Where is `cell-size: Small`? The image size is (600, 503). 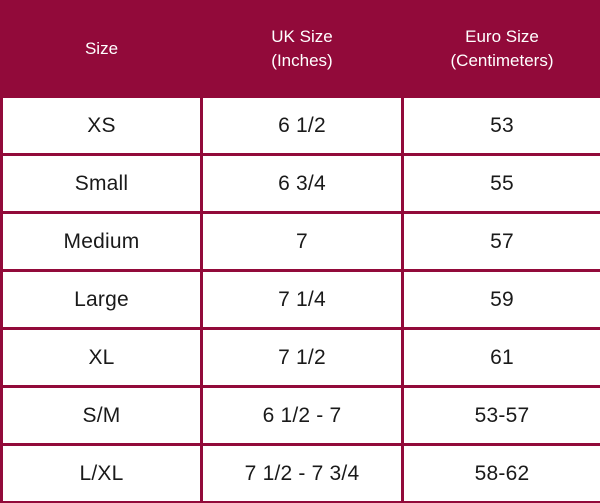 cell-size: Small is located at coordinates (101, 183).